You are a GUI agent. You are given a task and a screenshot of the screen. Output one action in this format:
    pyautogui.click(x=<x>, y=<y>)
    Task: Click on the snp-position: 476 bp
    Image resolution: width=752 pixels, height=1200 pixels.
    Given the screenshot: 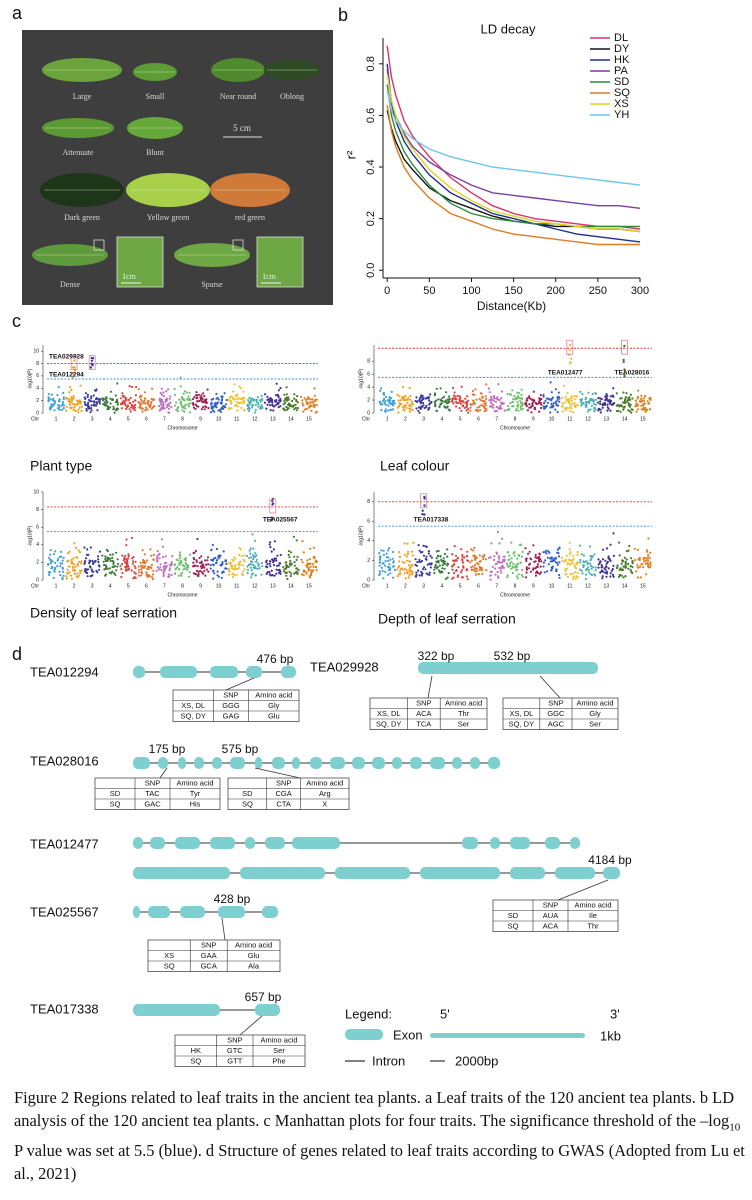 What is the action you would take?
    pyautogui.click(x=275, y=659)
    